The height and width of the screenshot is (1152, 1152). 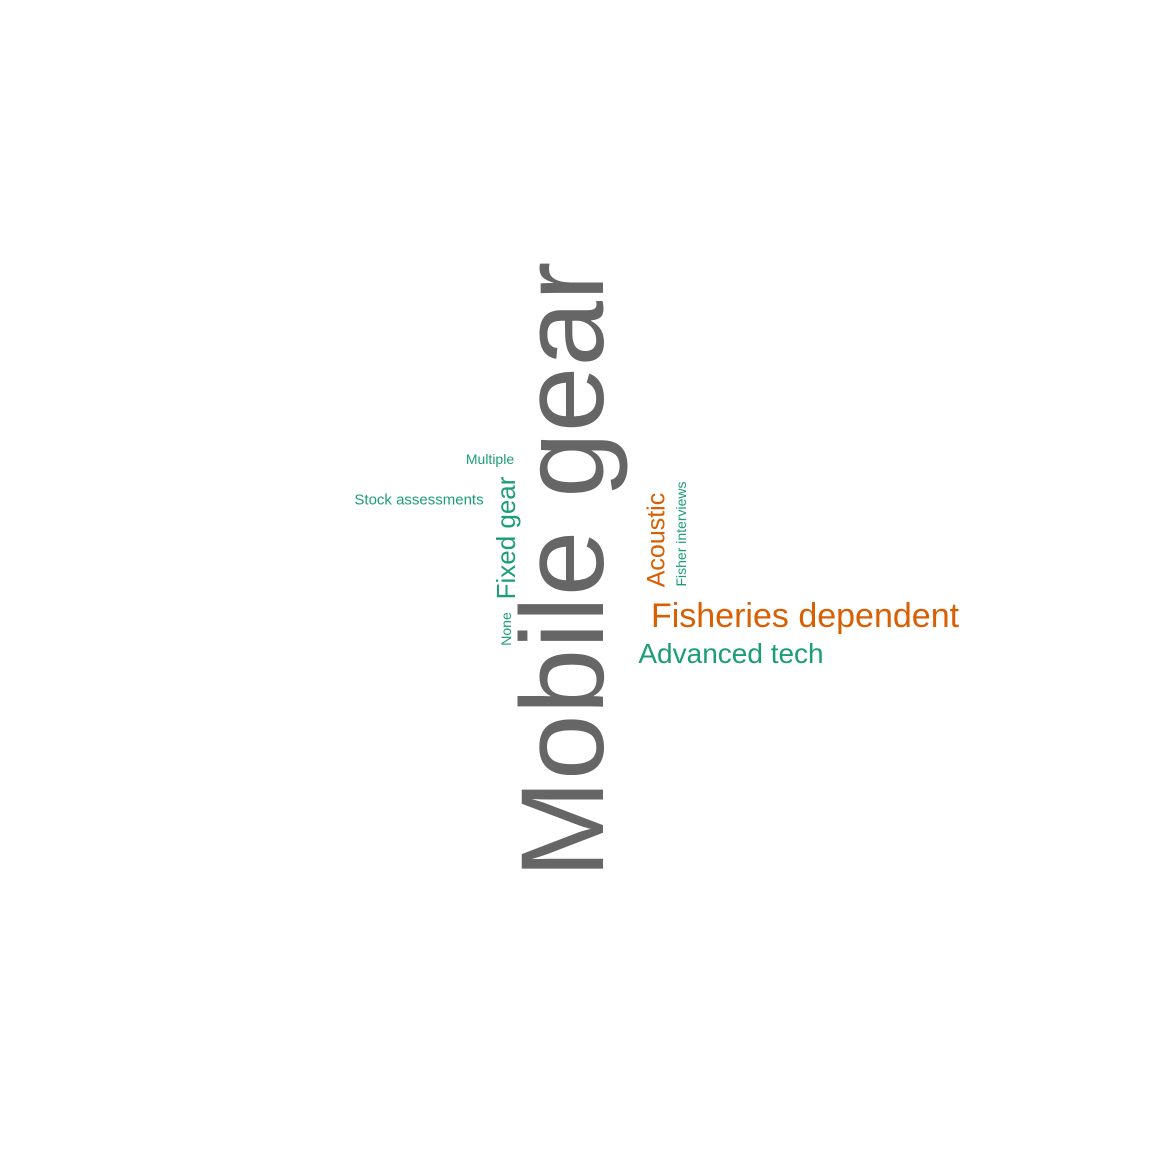 What do you see at coordinates (506, 538) in the screenshot?
I see `word-fixed-gear: Fixed gear` at bounding box center [506, 538].